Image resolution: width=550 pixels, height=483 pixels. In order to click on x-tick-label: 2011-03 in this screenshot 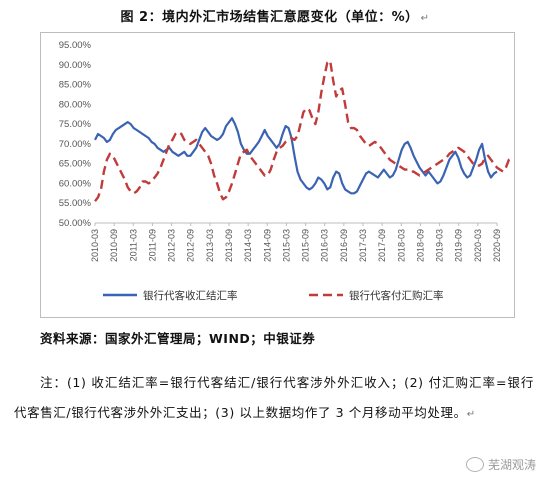, I will do `click(133, 245)`.